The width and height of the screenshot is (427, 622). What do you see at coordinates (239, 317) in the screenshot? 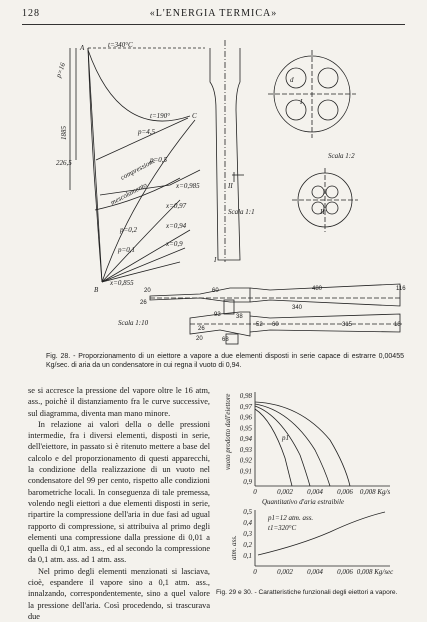
I see `label: 38` at bounding box center [239, 317].